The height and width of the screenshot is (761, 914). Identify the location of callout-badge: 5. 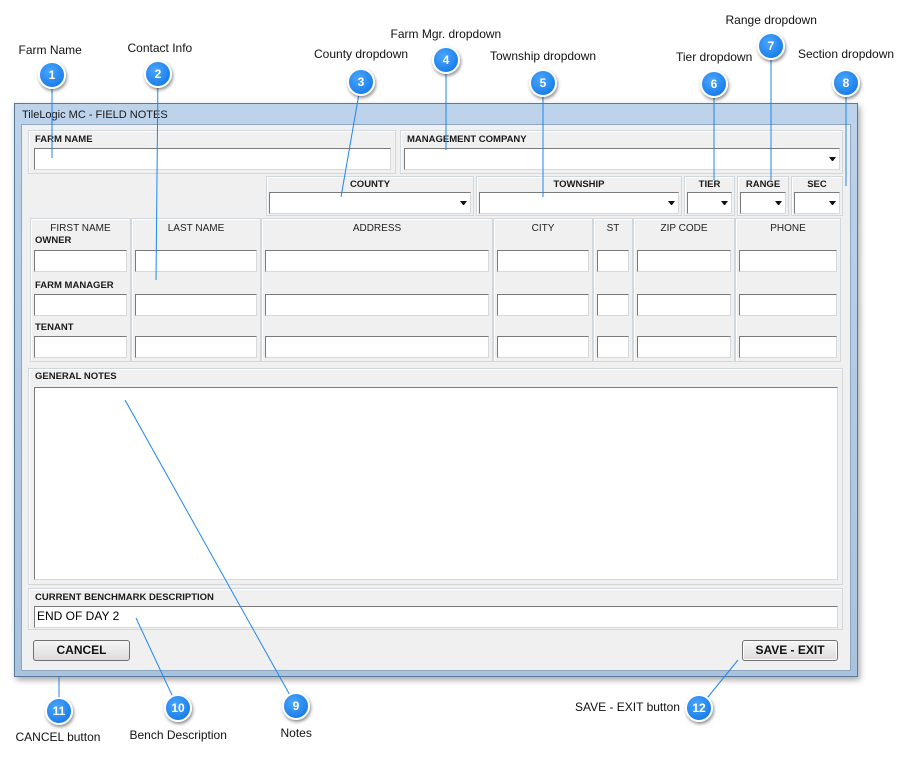
(543, 83).